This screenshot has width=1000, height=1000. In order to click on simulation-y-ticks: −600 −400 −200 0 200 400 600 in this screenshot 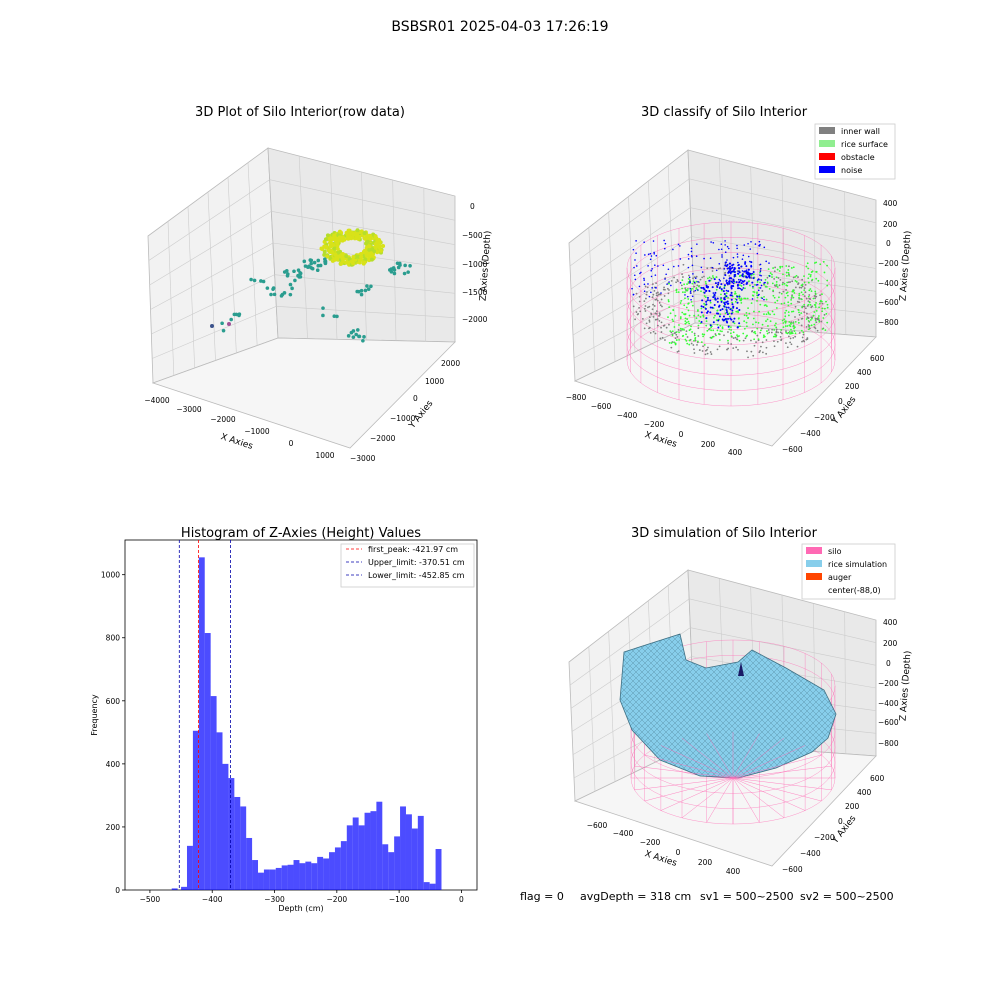, I will do `click(833, 824)`.